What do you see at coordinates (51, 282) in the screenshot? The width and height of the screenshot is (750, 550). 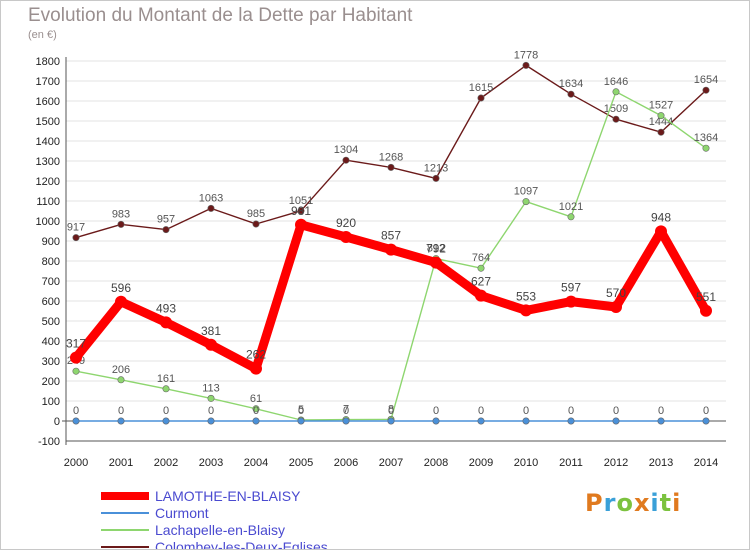 I see `y-tick-label-700: 700` at bounding box center [51, 282].